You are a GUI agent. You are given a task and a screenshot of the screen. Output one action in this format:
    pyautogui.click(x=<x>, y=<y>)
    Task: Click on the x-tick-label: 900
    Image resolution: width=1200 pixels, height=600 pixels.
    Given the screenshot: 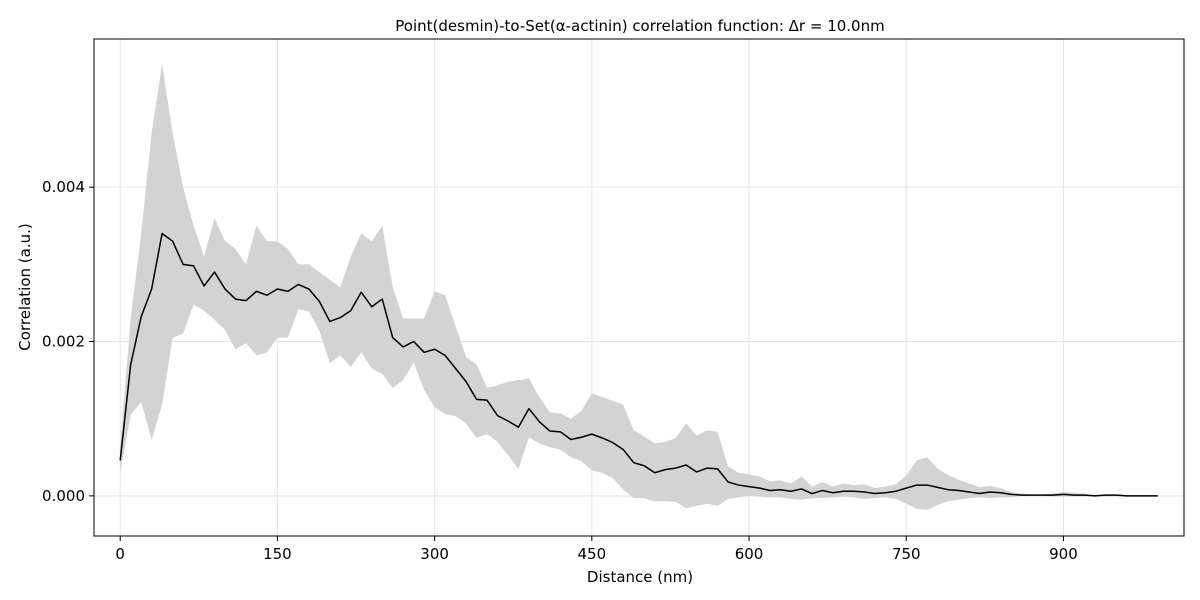 What is the action you would take?
    pyautogui.click(x=1063, y=554)
    